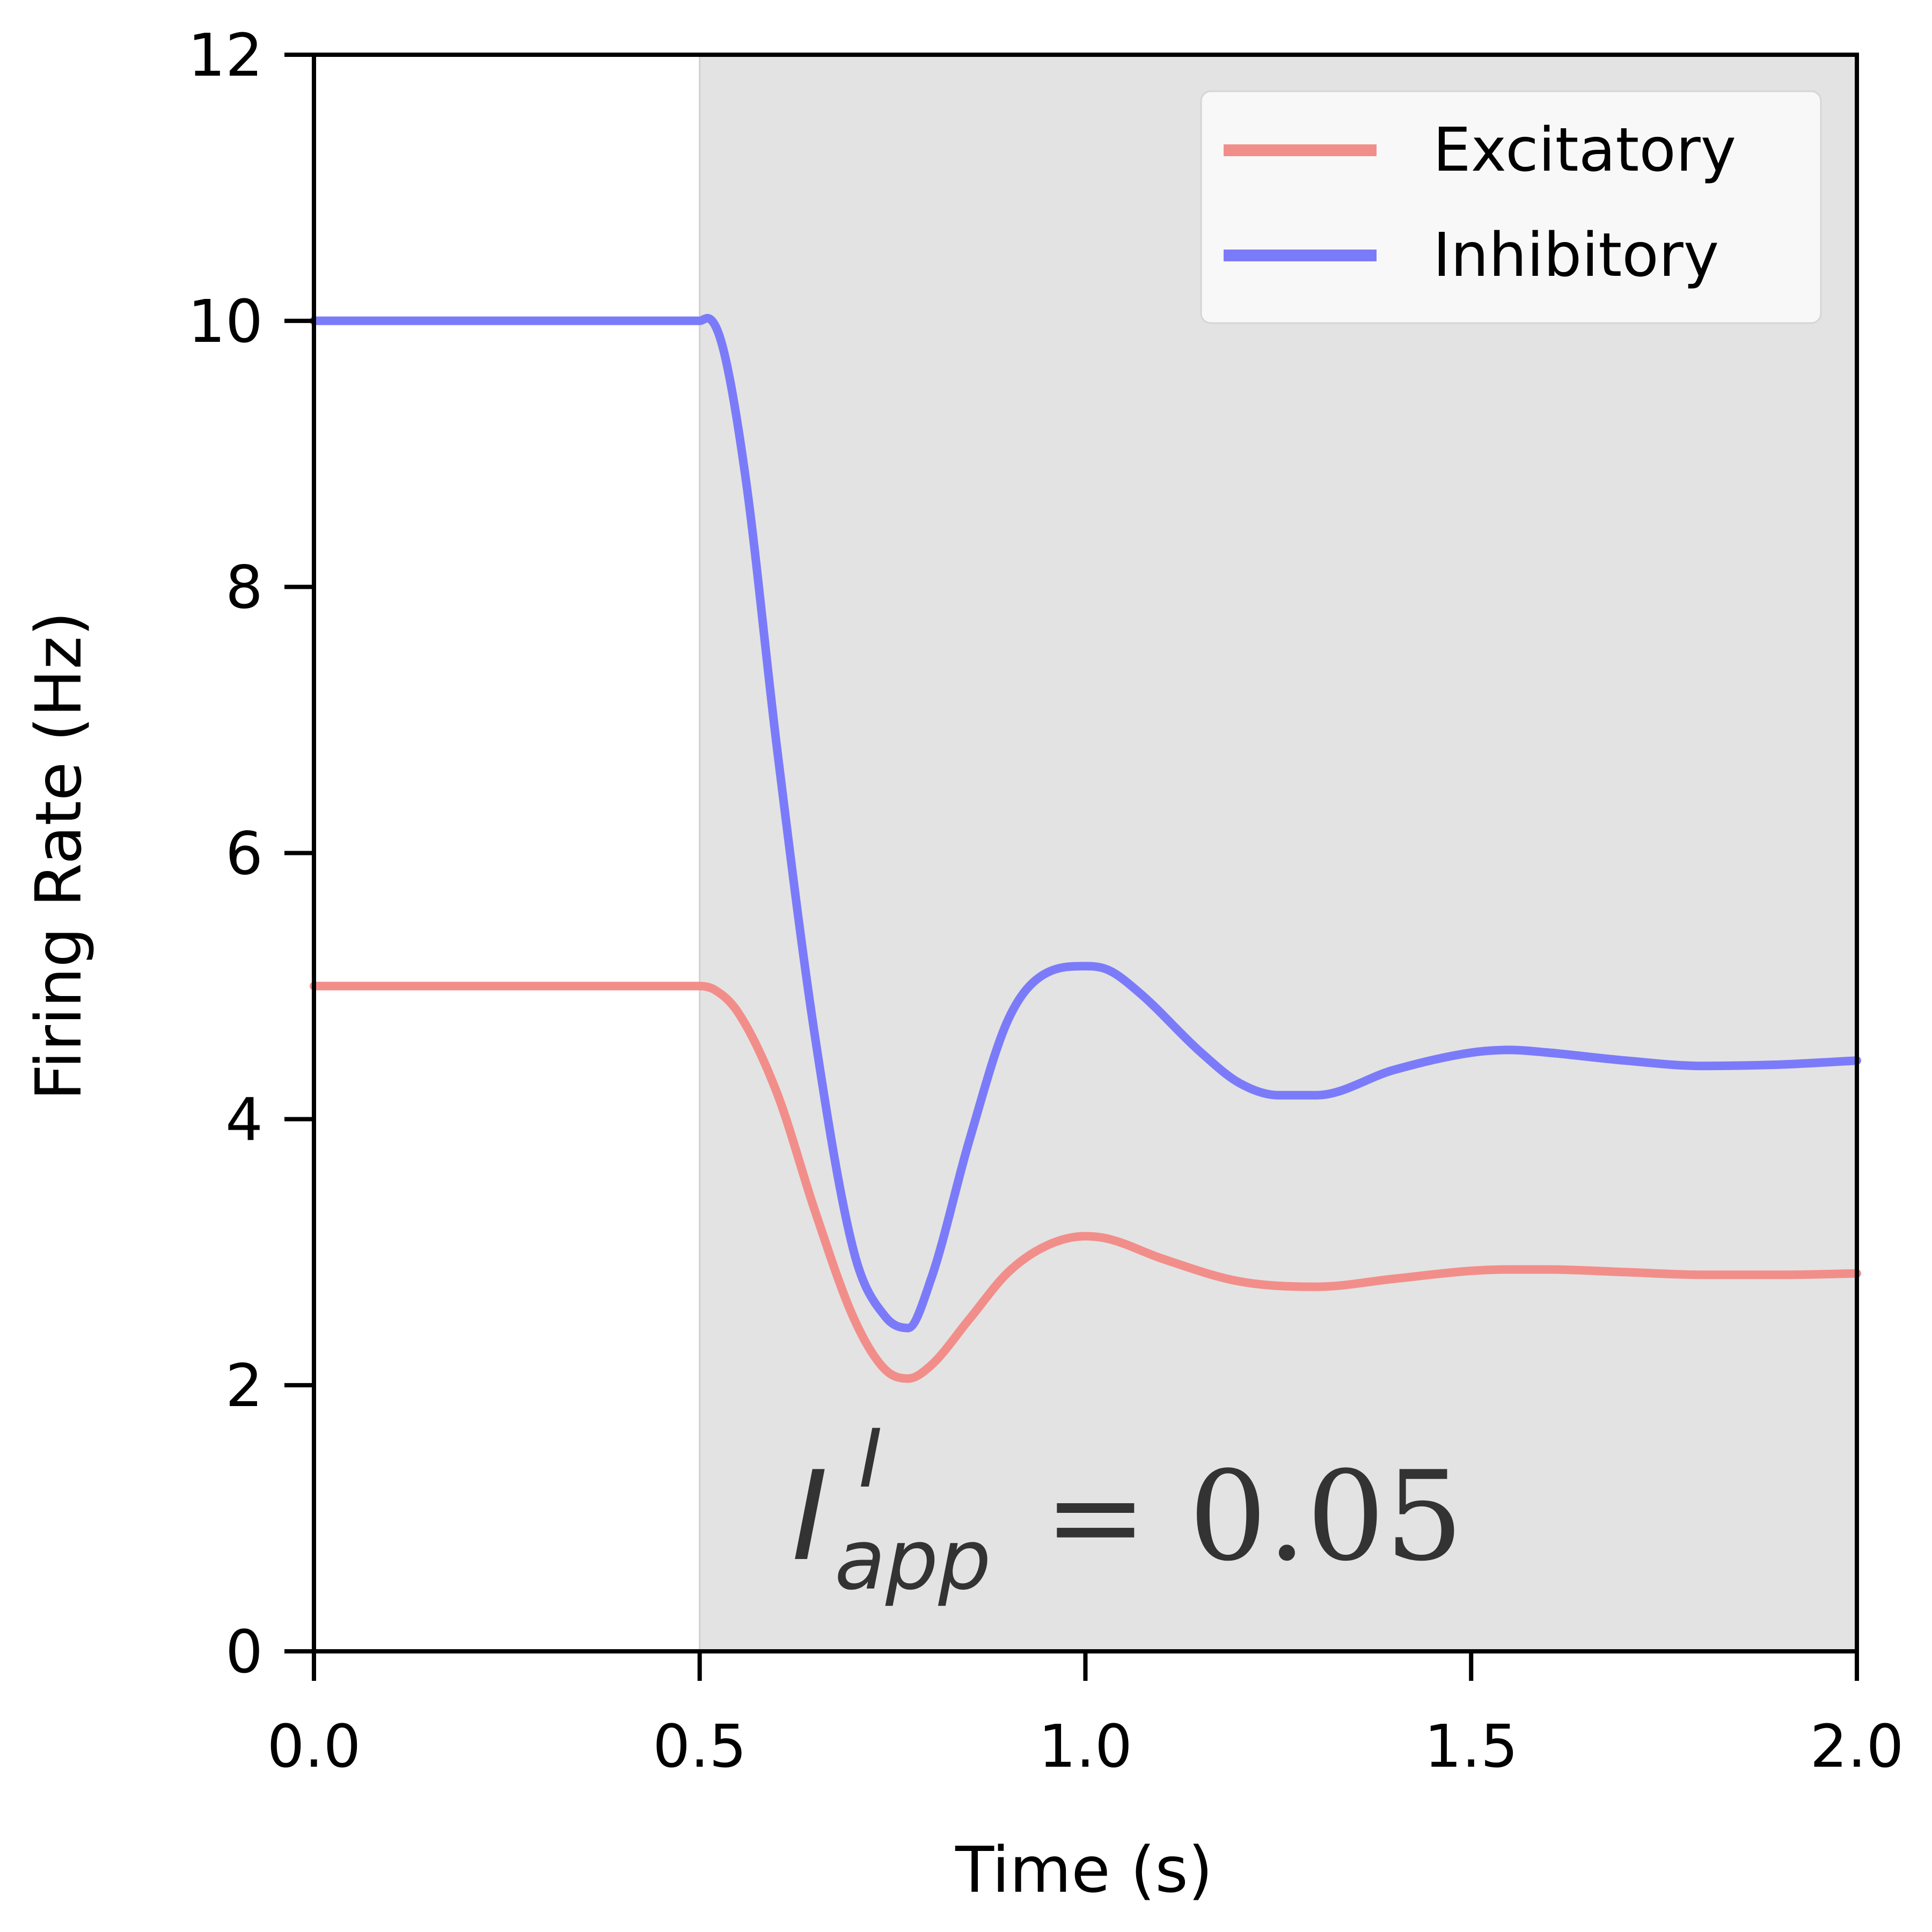  I want to click on x-tick-label: 2.0, so click(1857, 1746).